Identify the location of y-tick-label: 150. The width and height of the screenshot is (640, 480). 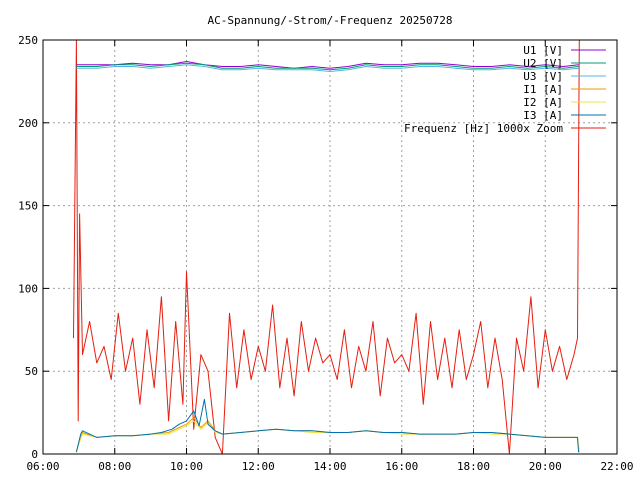
(28, 206).